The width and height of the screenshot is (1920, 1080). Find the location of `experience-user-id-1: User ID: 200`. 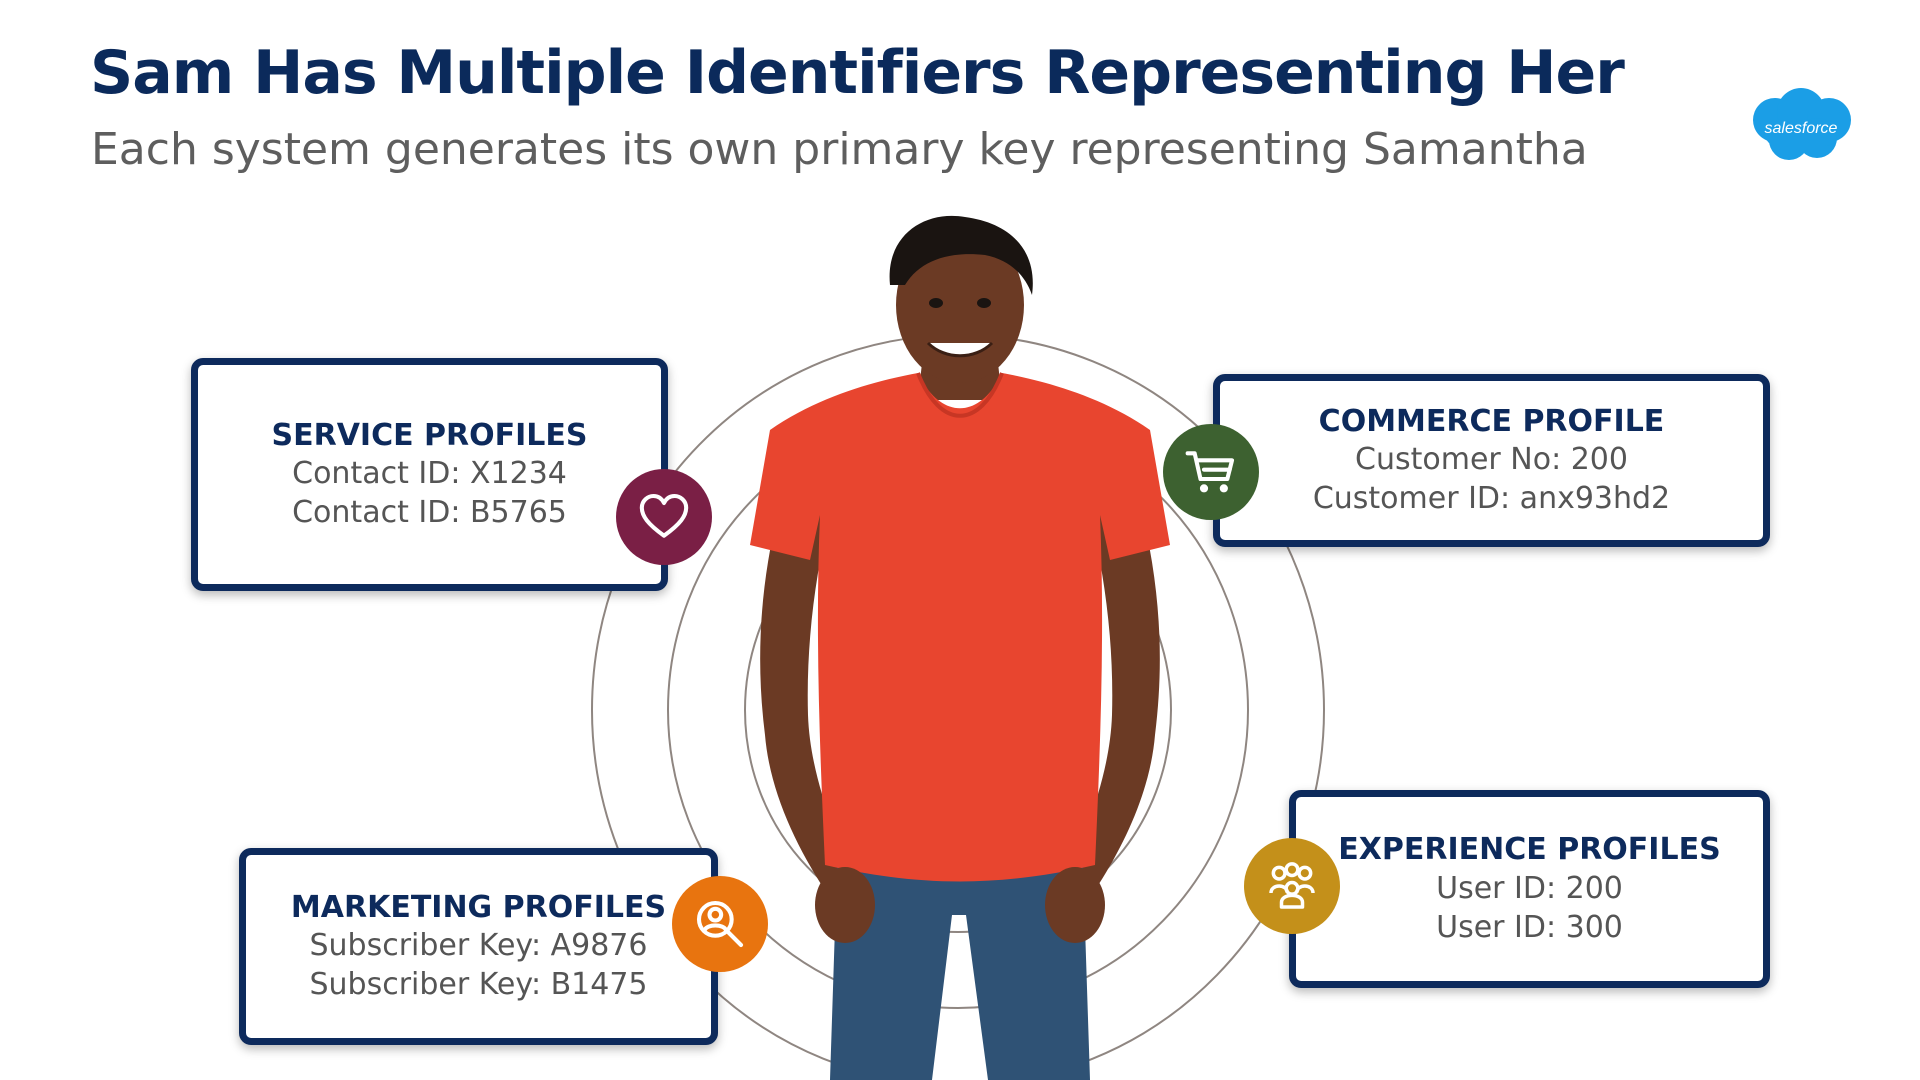

experience-user-id-1: User ID: 200 is located at coordinates (1529, 888).